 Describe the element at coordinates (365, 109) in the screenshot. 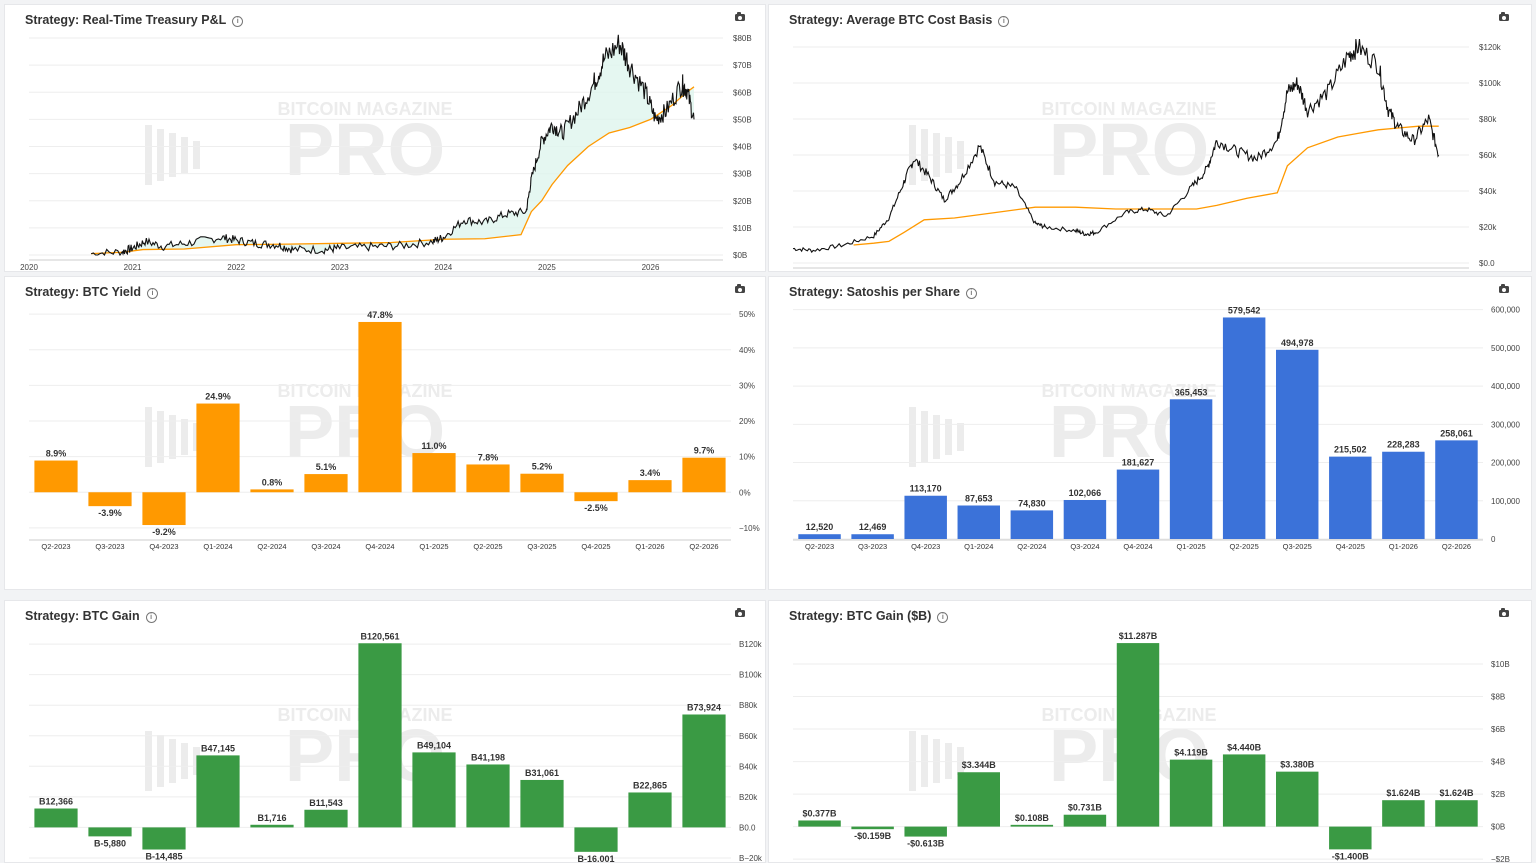

I see `watermark-text: BITCOIN MAGAZINE` at that location.